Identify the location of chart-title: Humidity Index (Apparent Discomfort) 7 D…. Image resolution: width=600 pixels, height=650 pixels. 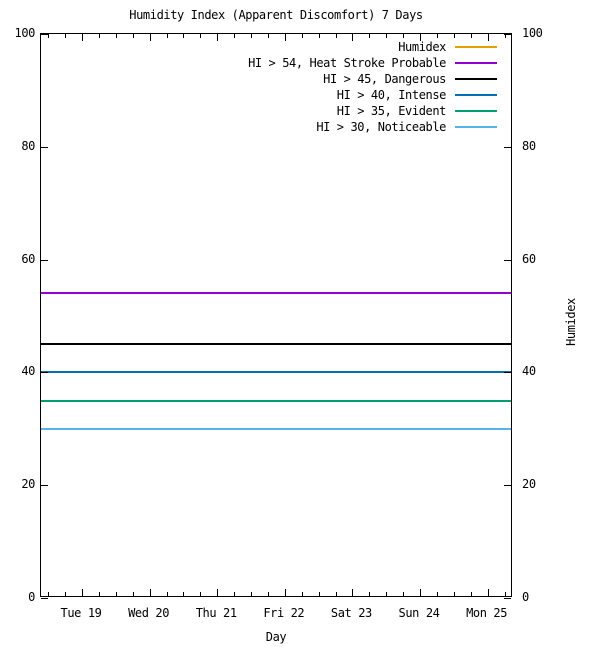
(276, 15).